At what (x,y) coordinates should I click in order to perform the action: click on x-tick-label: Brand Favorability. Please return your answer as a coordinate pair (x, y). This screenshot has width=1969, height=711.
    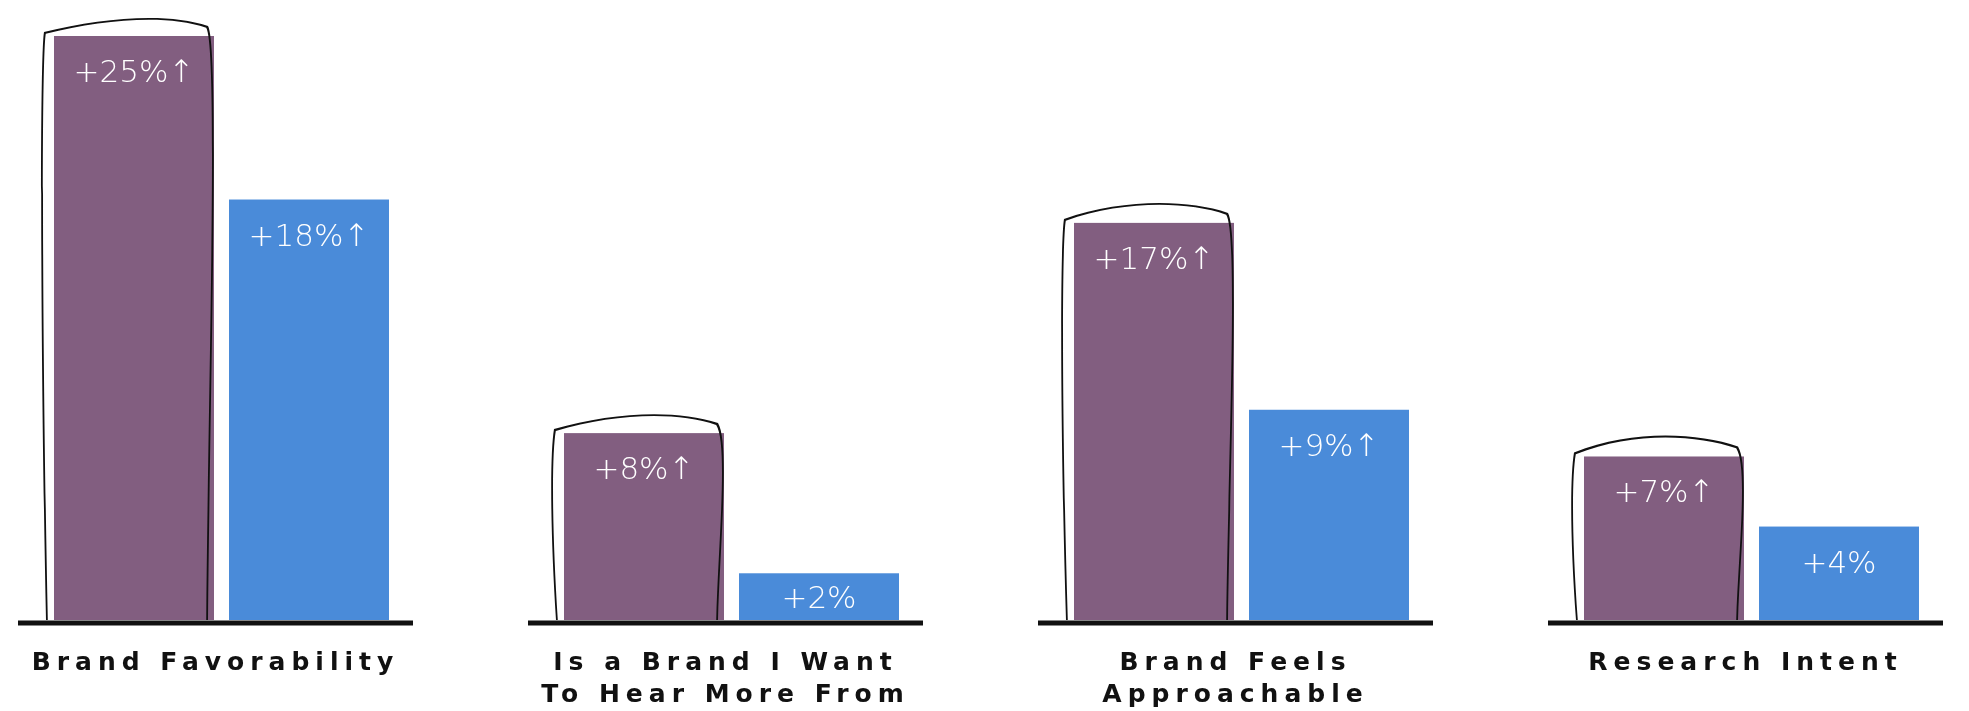
    Looking at the image, I should click on (215, 661).